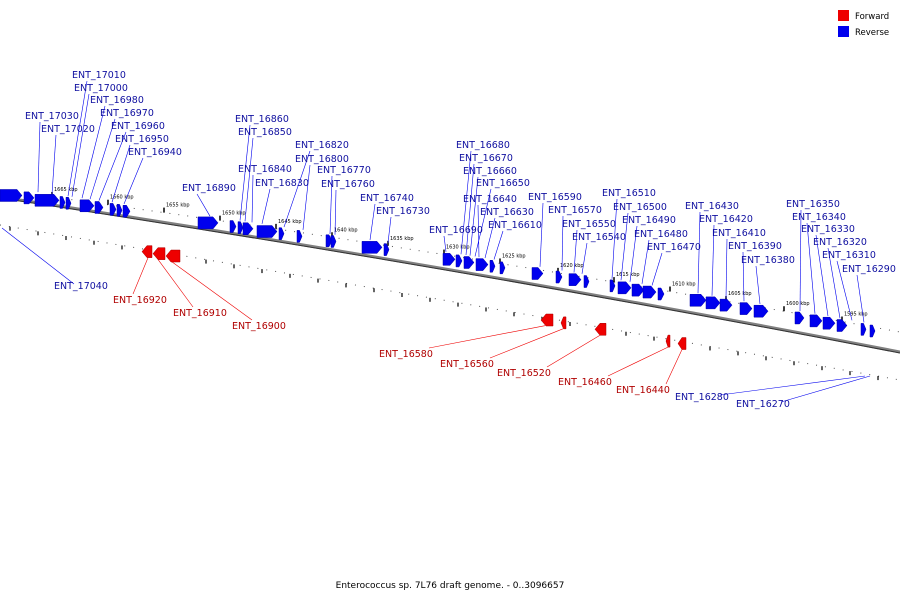  What do you see at coordinates (490, 199) in the screenshot?
I see `reverse-gene-label: ENT_16640` at bounding box center [490, 199].